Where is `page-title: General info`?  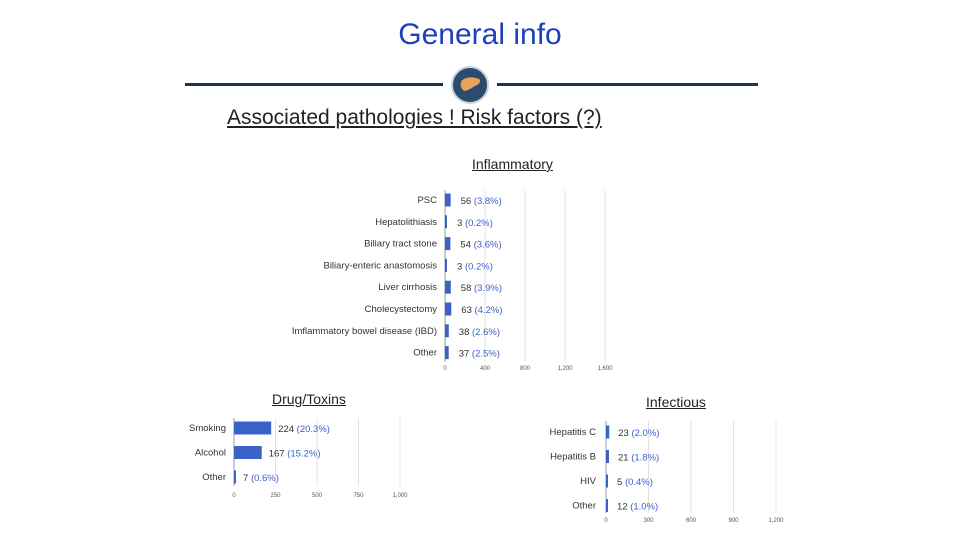
page-title: General info is located at coordinates (480, 34).